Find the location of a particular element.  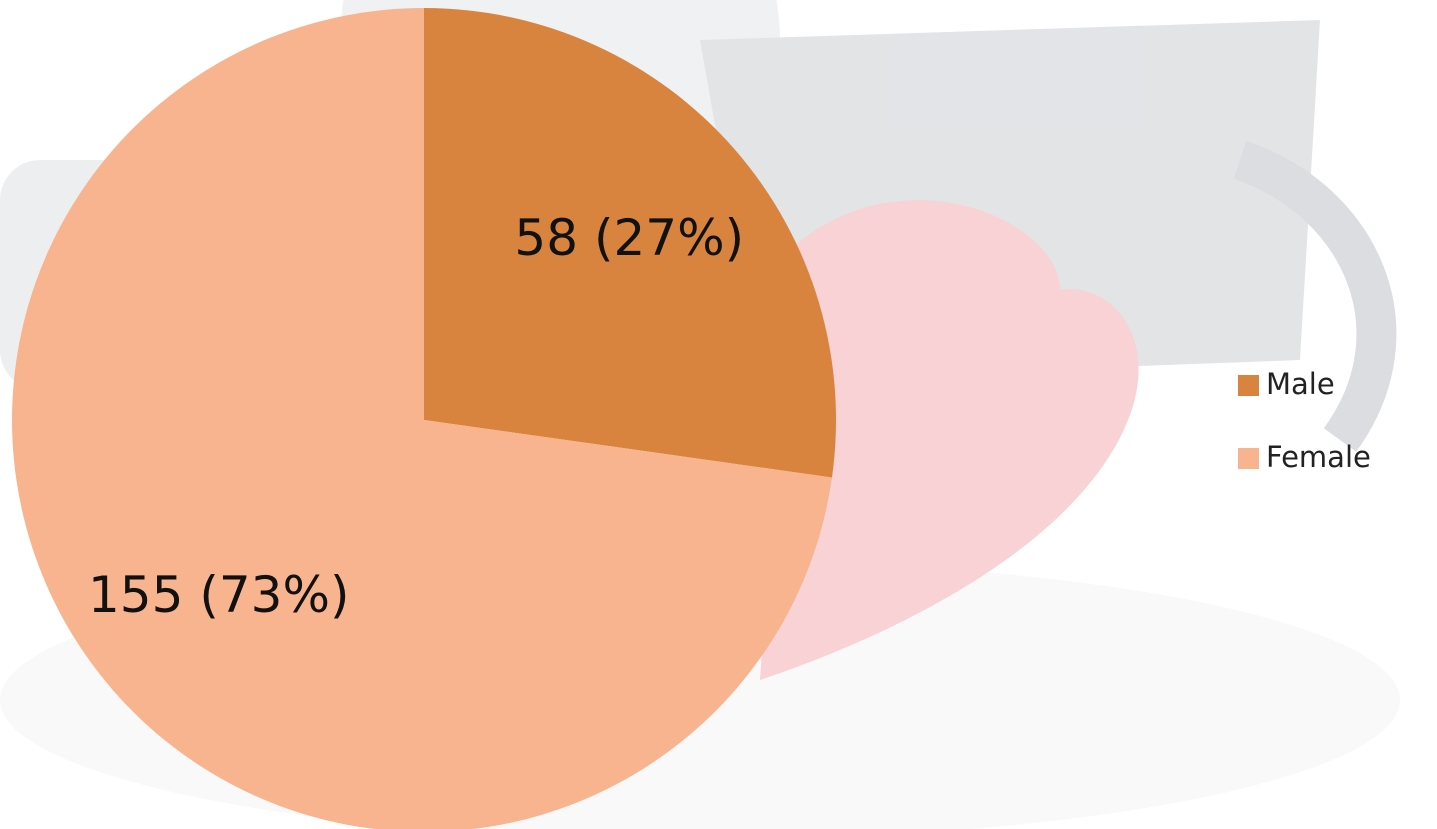

legend-label: Female is located at coordinates (1318, 457).